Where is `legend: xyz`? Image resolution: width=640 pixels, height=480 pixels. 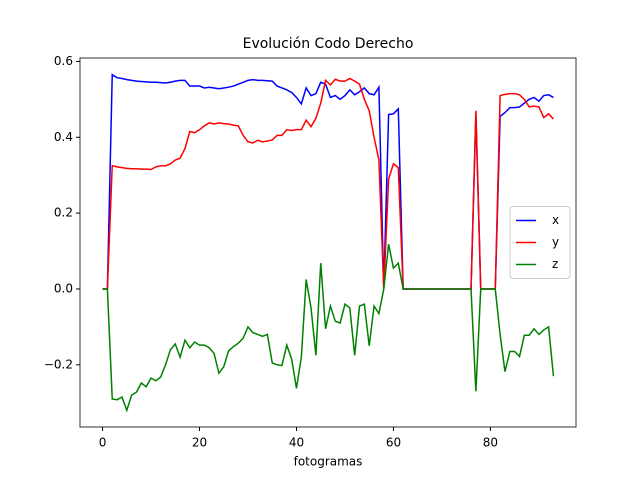
legend: xyz is located at coordinates (540, 242).